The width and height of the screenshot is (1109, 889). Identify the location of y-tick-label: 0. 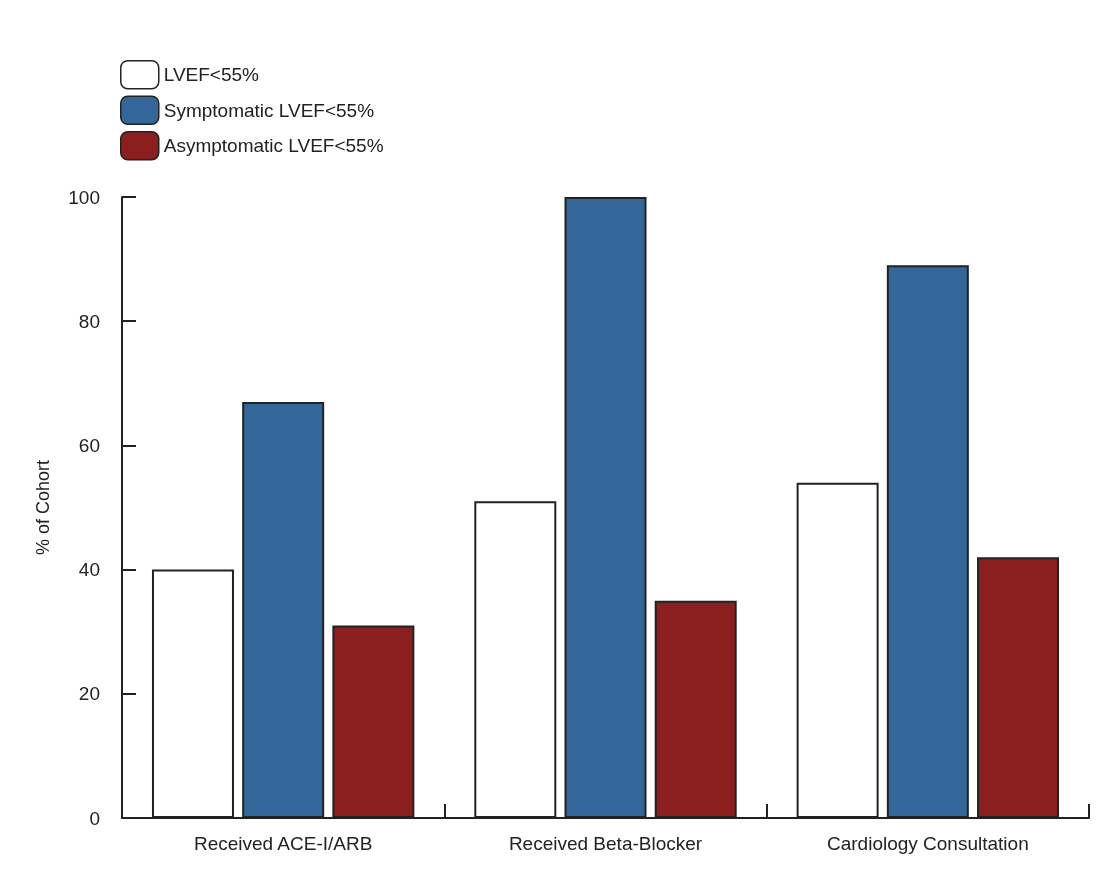
(94, 818).